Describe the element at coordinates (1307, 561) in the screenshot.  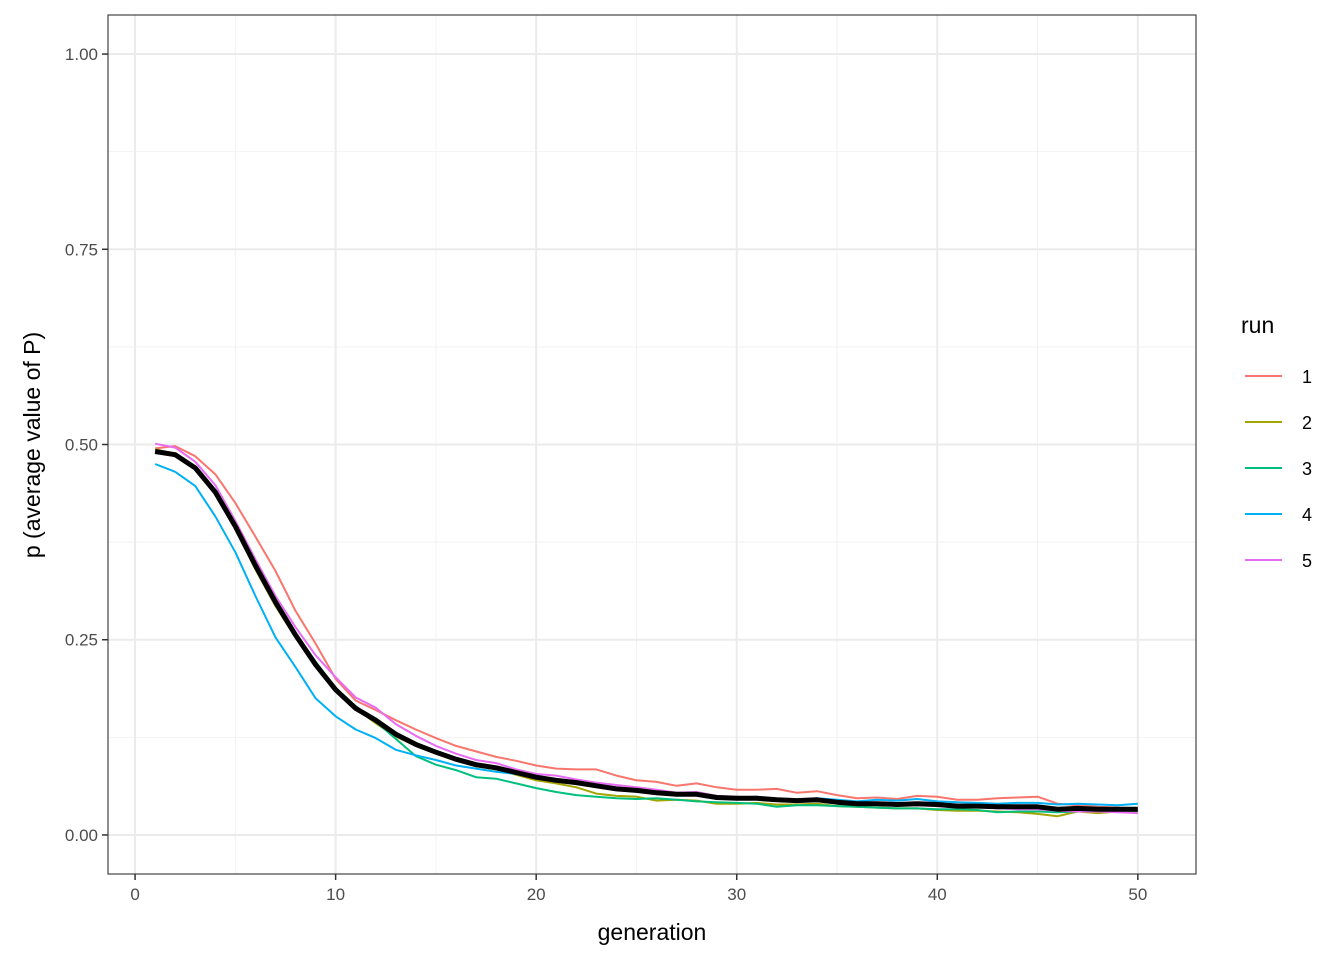
I see `legend-label: 5` at that location.